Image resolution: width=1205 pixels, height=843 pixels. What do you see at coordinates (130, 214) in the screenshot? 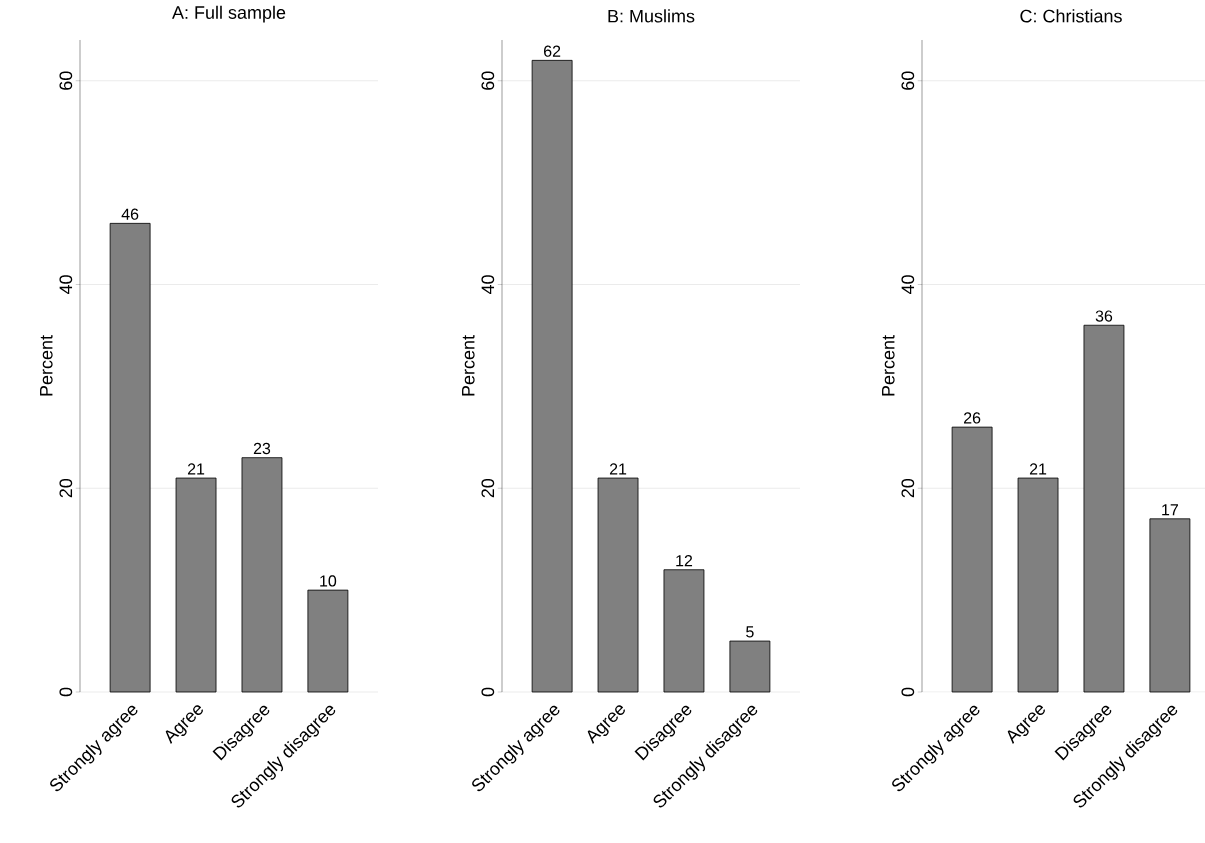
I see `data-label: 46` at bounding box center [130, 214].